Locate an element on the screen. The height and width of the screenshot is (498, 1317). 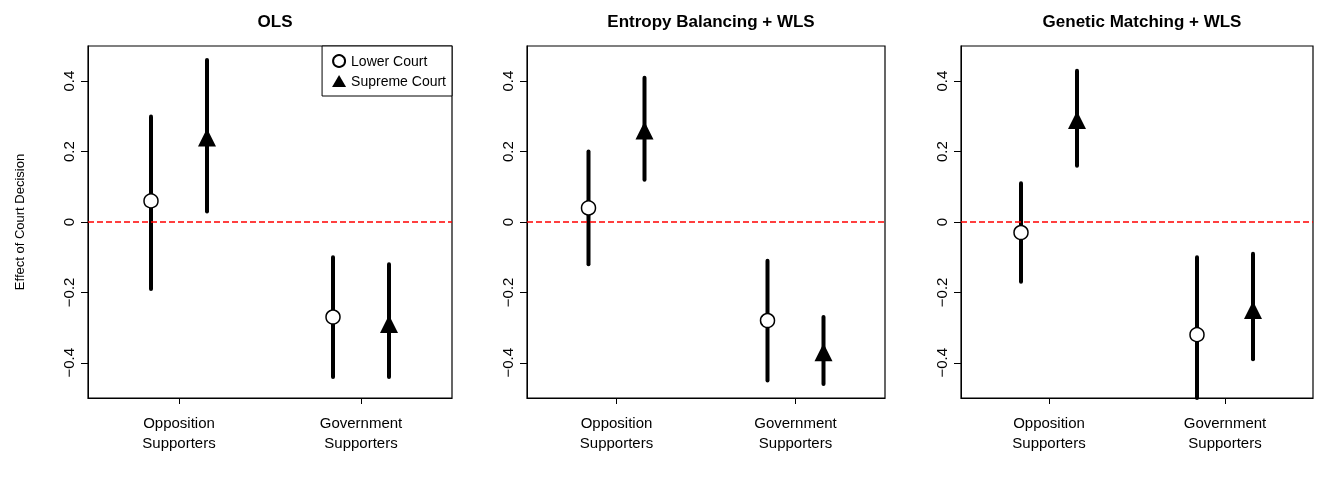
y-axis-title: Effect of Court Decision is located at coordinates (19, 222).